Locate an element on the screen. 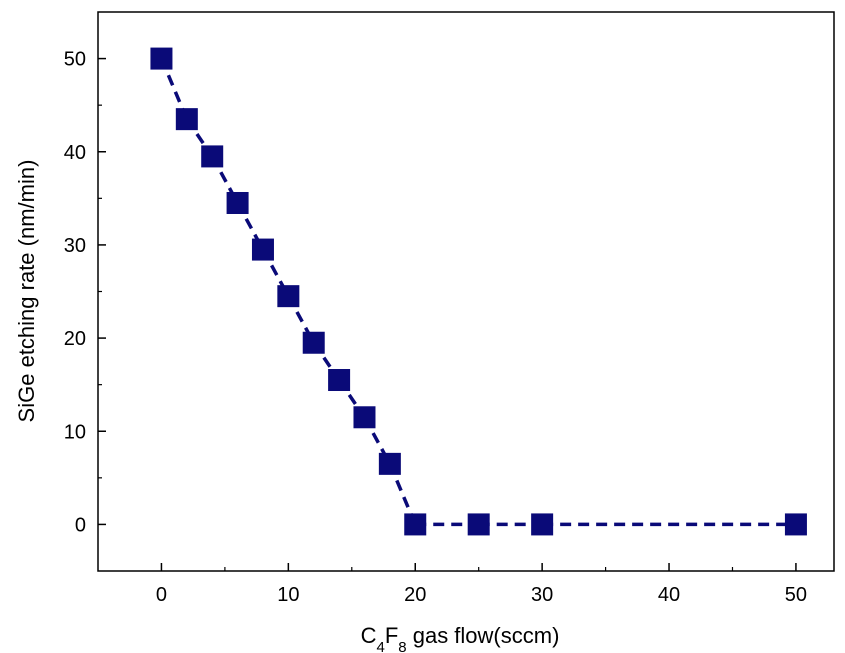 Image resolution: width=845 pixels, height=653 pixels. x-tick-label: 30 is located at coordinates (542, 595).